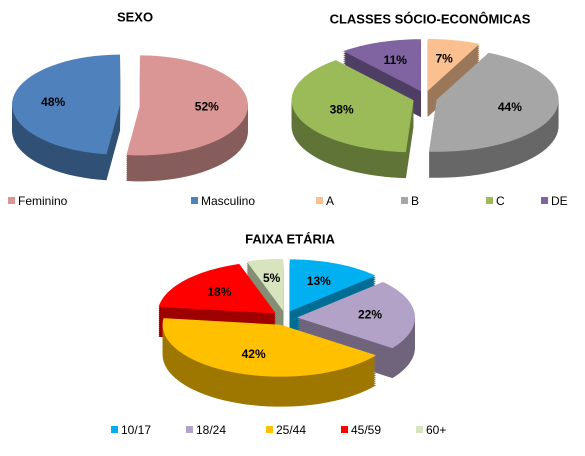  What do you see at coordinates (396, 60) in the screenshot?
I see `value-label: 11%` at bounding box center [396, 60].